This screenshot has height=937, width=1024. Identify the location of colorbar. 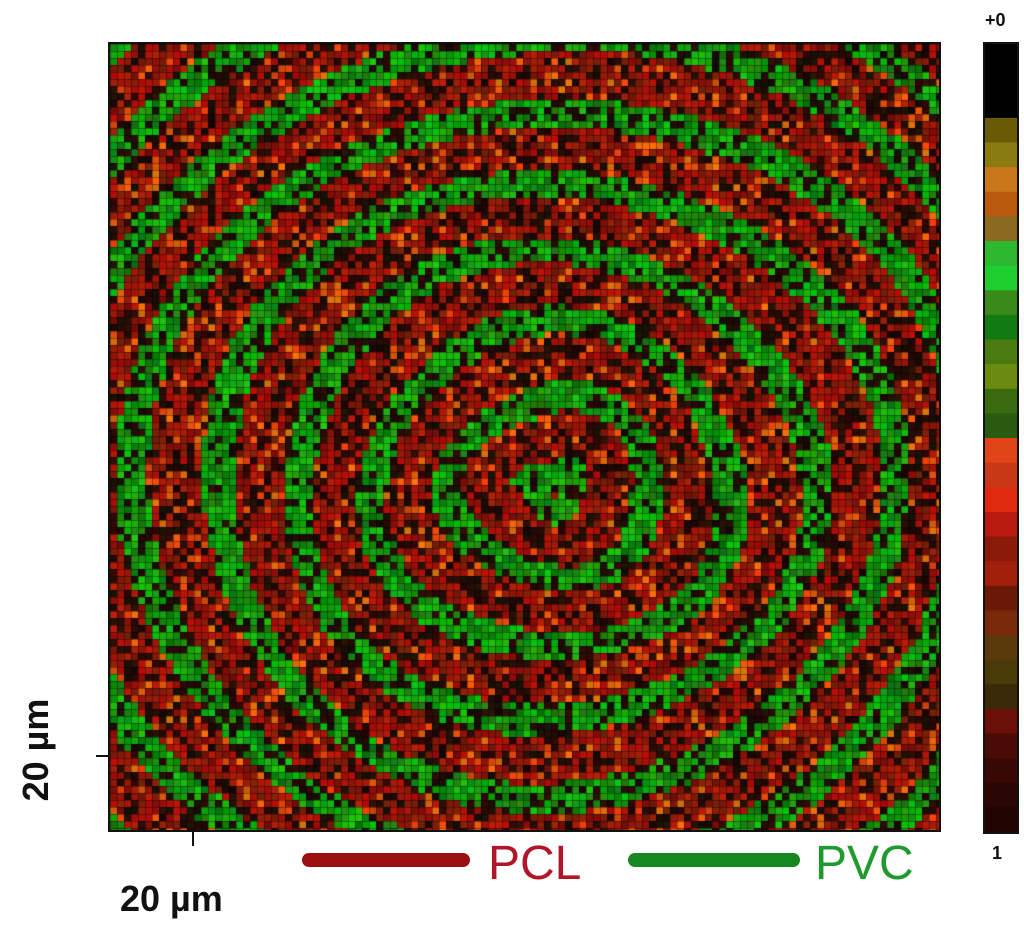
(1001, 438).